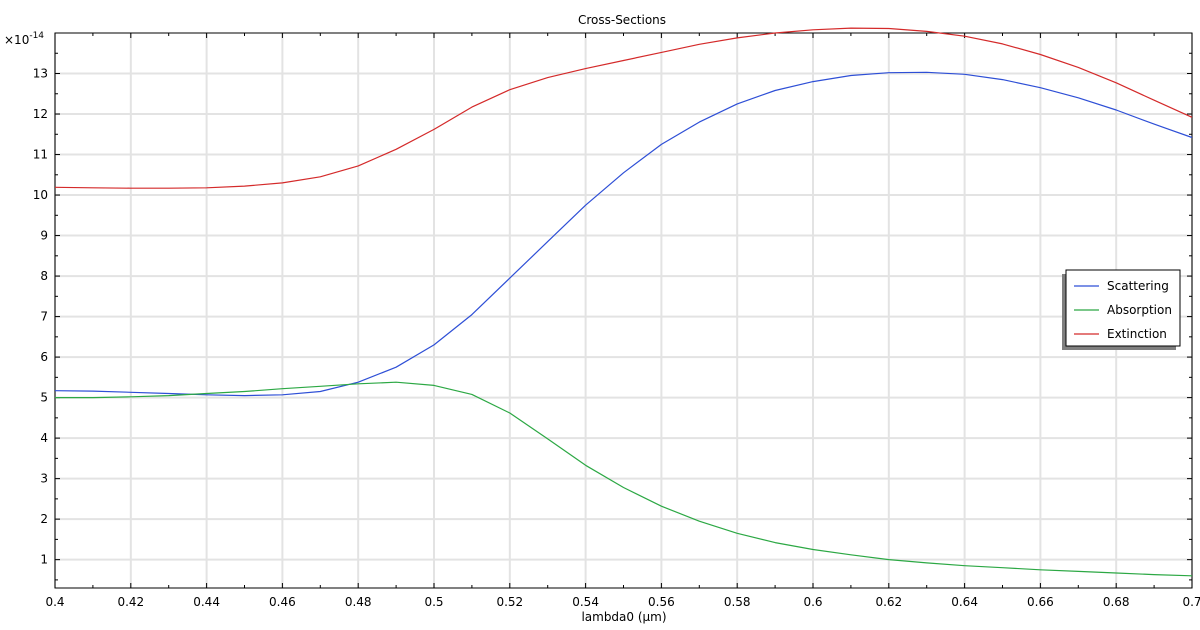  I want to click on y-tick-label: 11, so click(40, 155).